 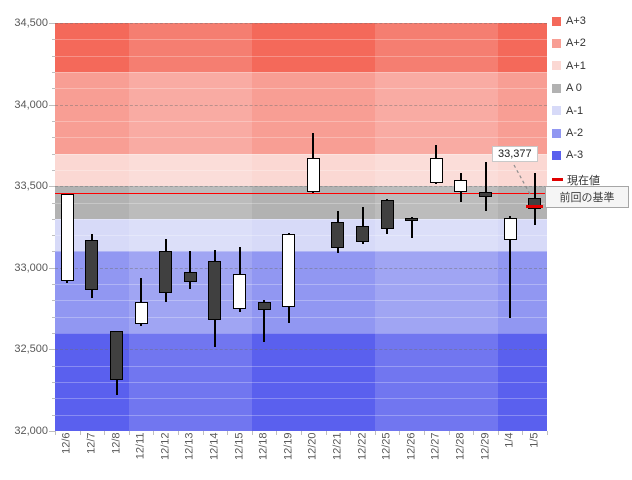 What do you see at coordinates (567, 111) in the screenshot?
I see `legend-item-A-1: A-1` at bounding box center [567, 111].